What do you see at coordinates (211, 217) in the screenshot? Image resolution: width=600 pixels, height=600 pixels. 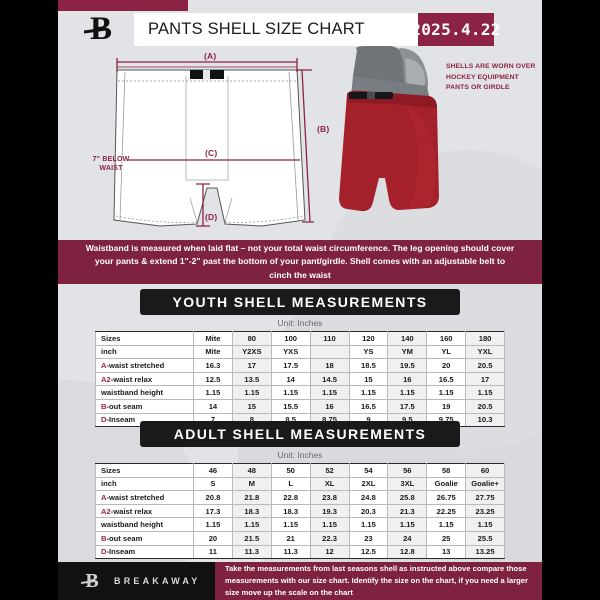 I see `diagram-label-d: (D)` at bounding box center [211, 217].